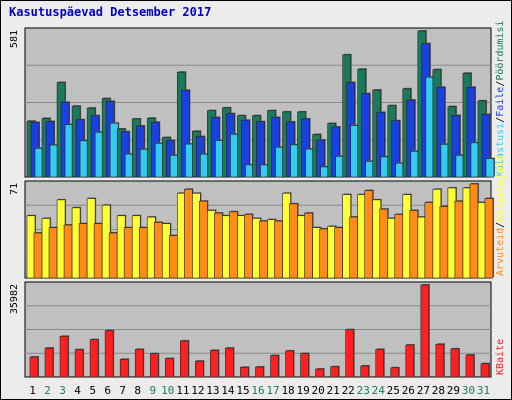 The image size is (512, 400). I want to click on bar-külastusi-31, so click(490, 168).